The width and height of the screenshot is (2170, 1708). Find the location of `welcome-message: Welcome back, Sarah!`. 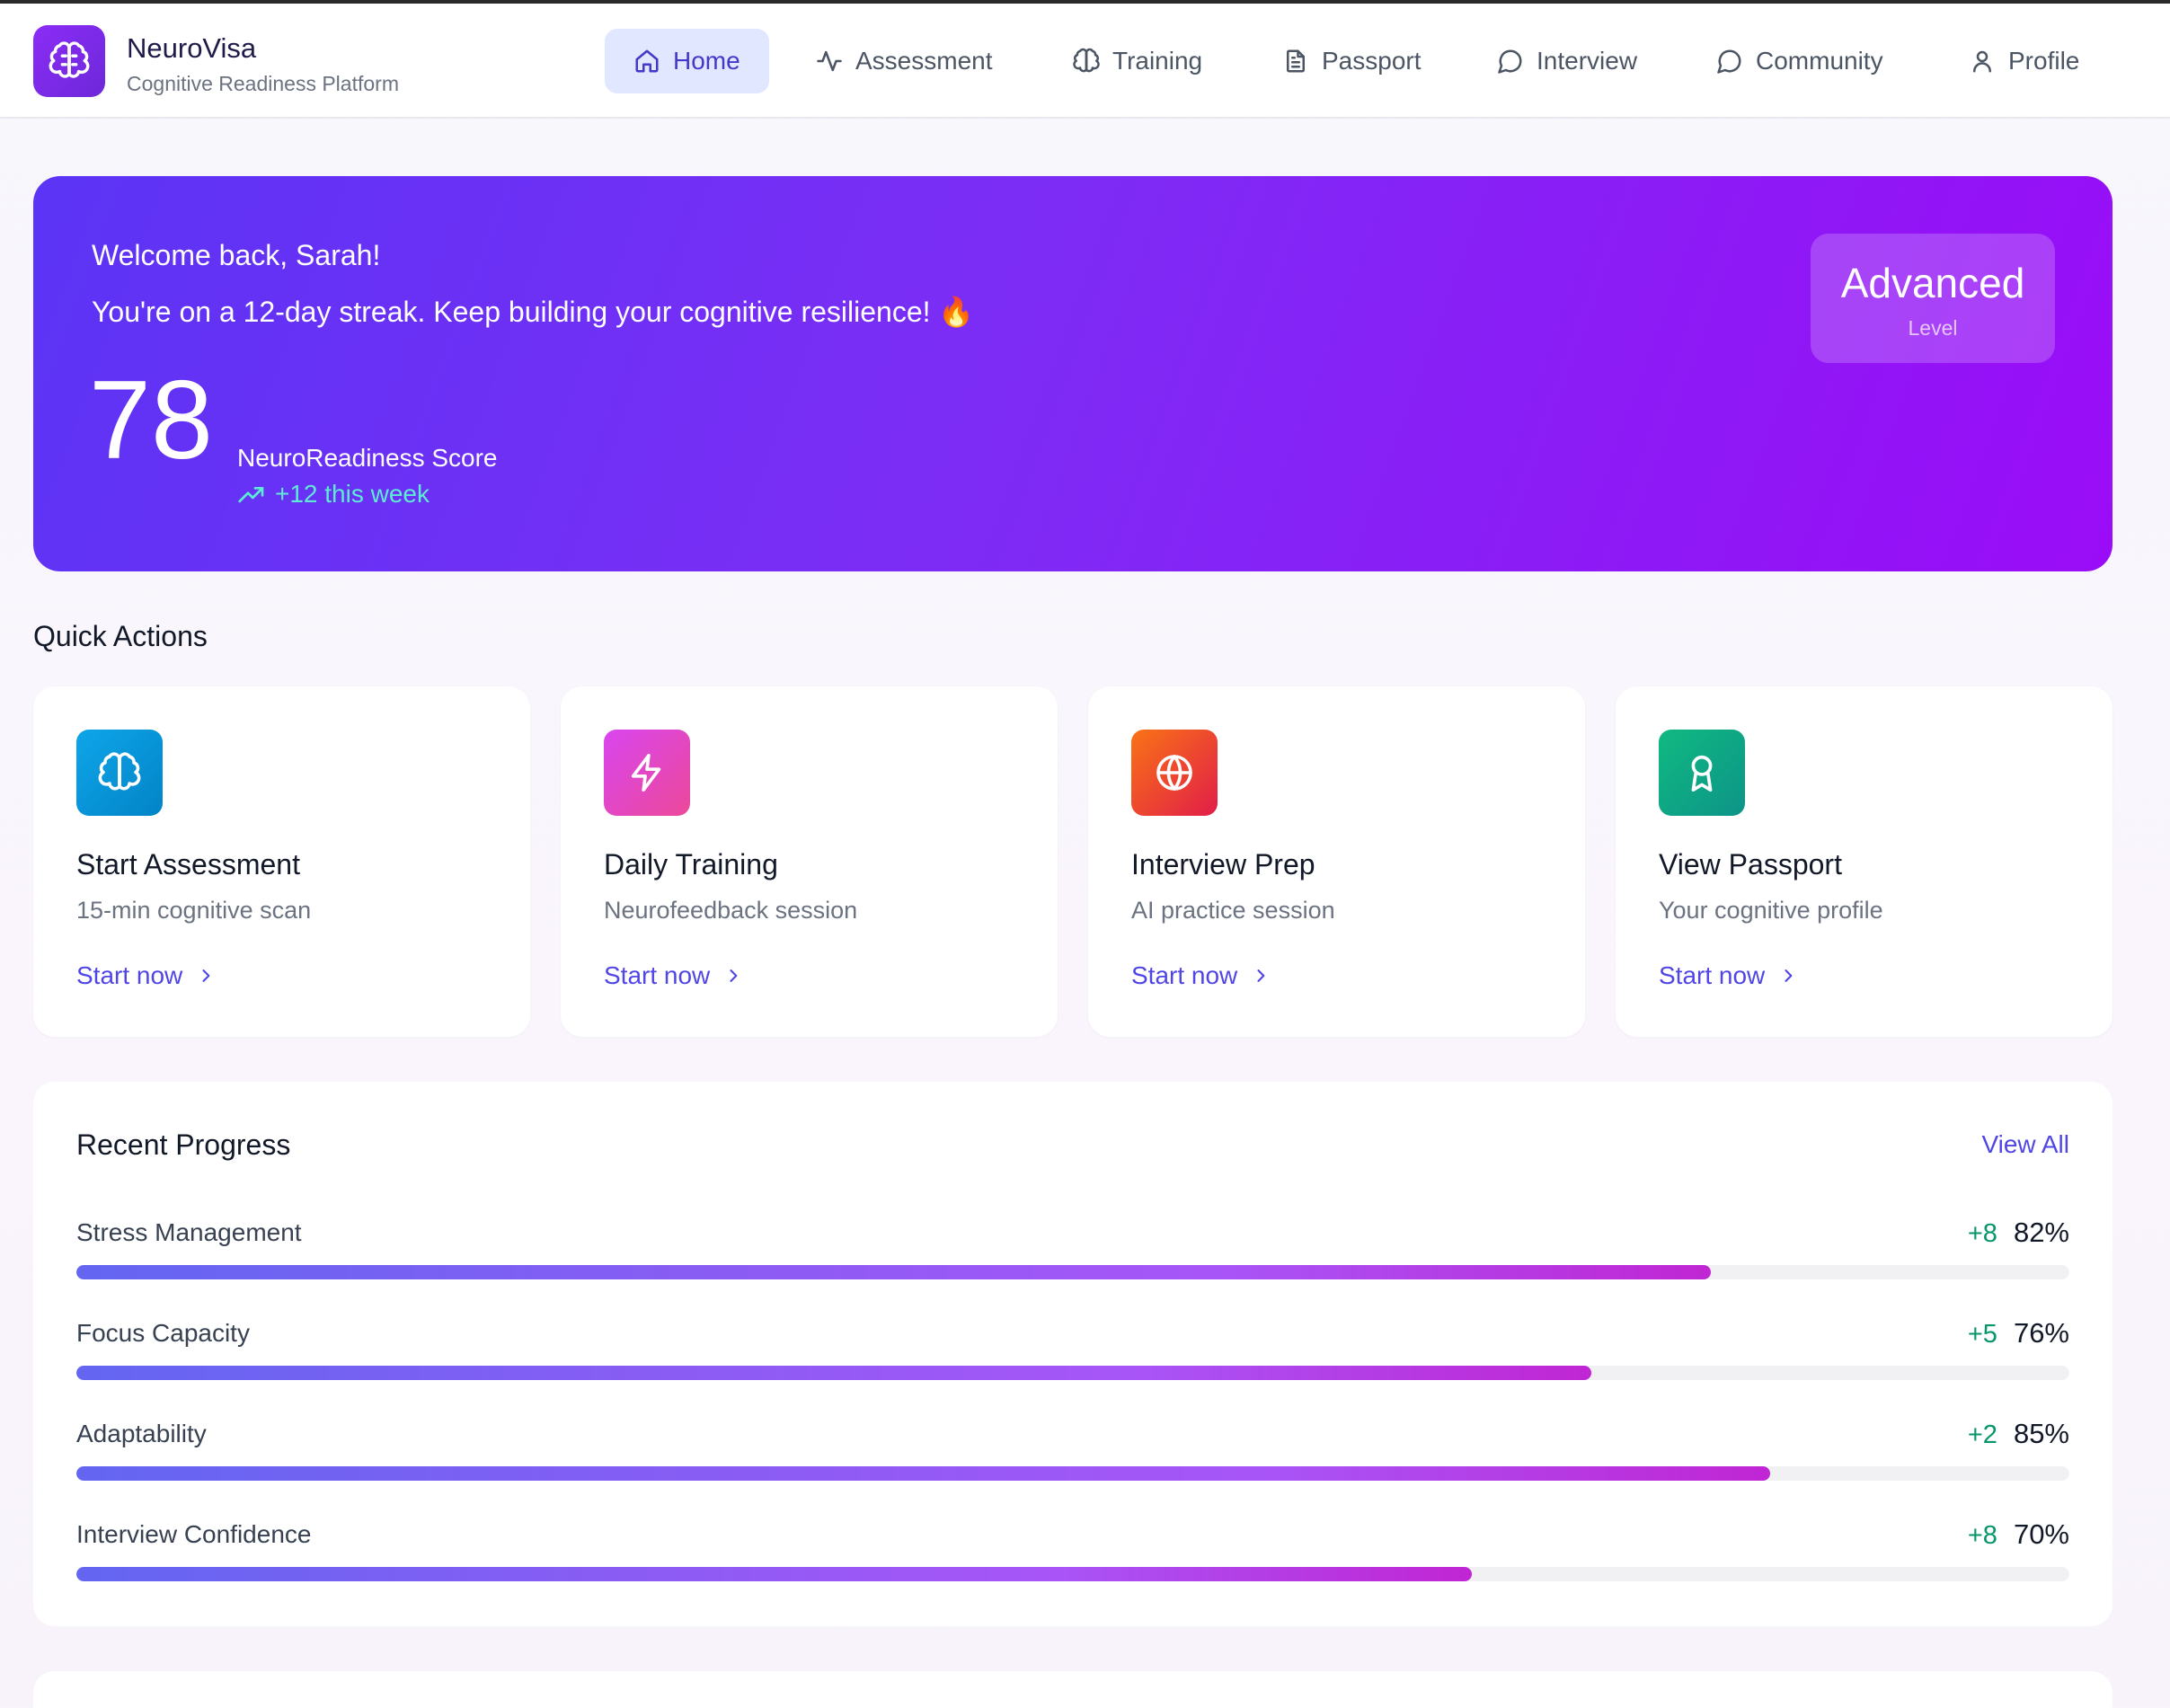

welcome-message: Welcome back, Sarah! is located at coordinates (236, 255).